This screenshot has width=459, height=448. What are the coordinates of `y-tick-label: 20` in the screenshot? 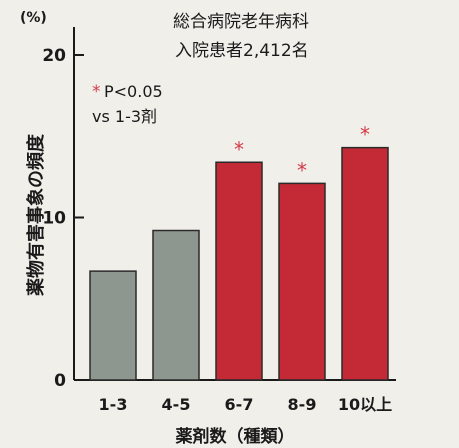 It's located at (54, 56).